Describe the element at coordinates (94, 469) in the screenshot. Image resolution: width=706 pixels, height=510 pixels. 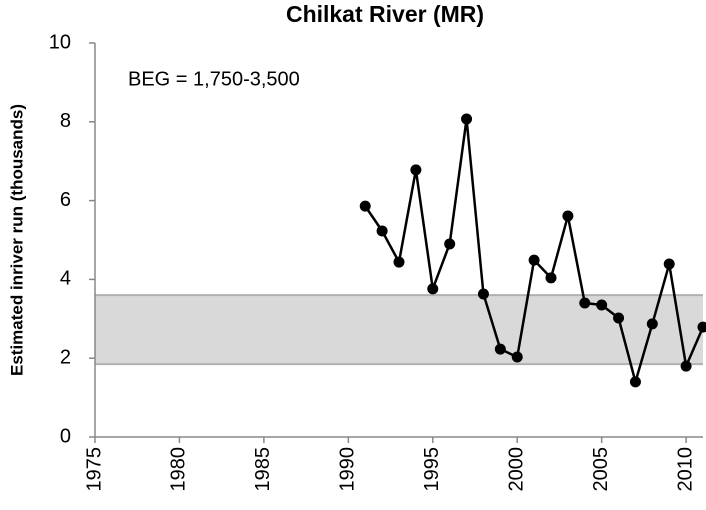
I see `x-tick-label: 1975` at that location.